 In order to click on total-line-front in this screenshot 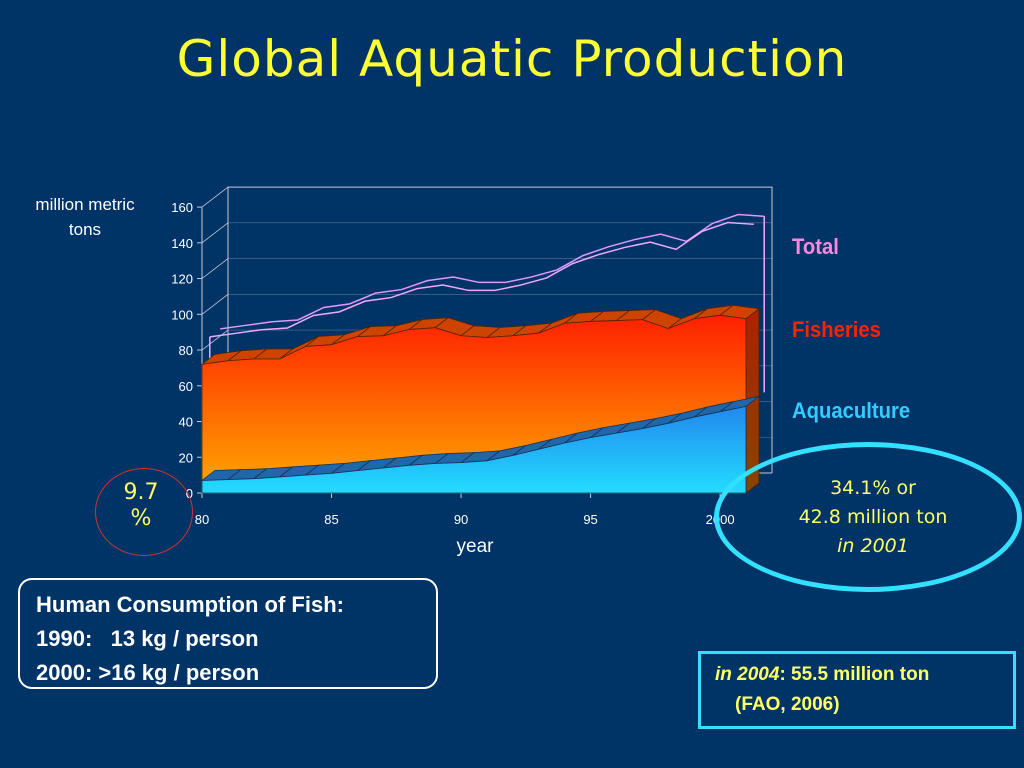, I will do `click(481, 279)`.